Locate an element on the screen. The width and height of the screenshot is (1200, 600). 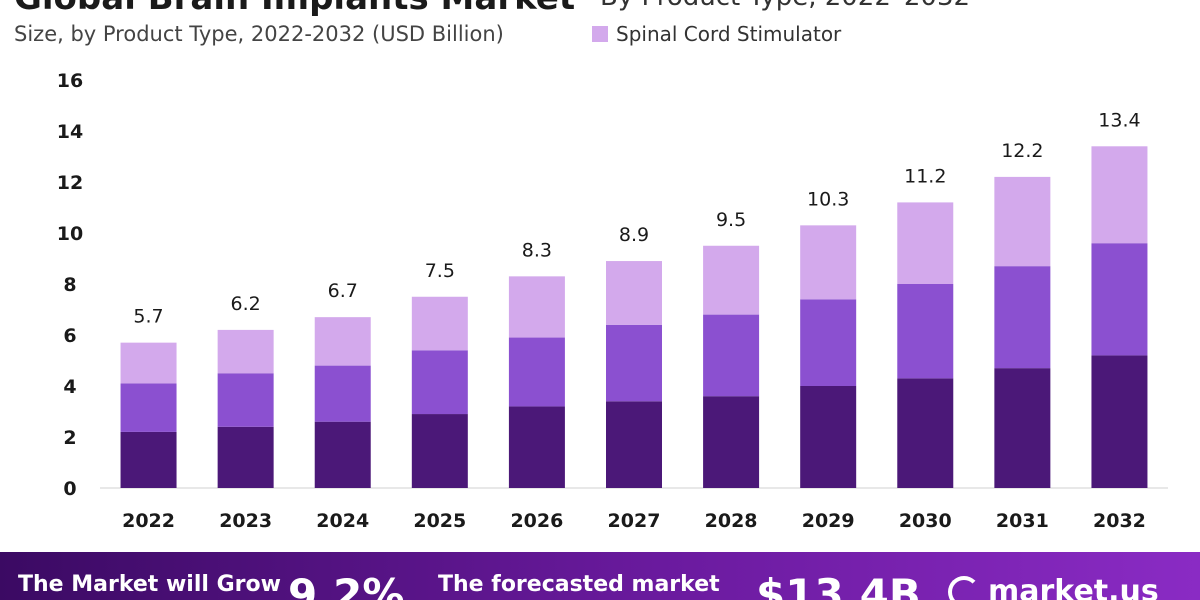
bar-segment-2027-s2 is located at coordinates (634, 293).